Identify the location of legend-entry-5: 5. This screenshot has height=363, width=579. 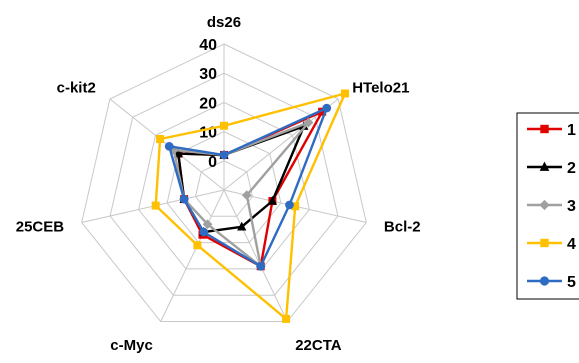
(551, 282).